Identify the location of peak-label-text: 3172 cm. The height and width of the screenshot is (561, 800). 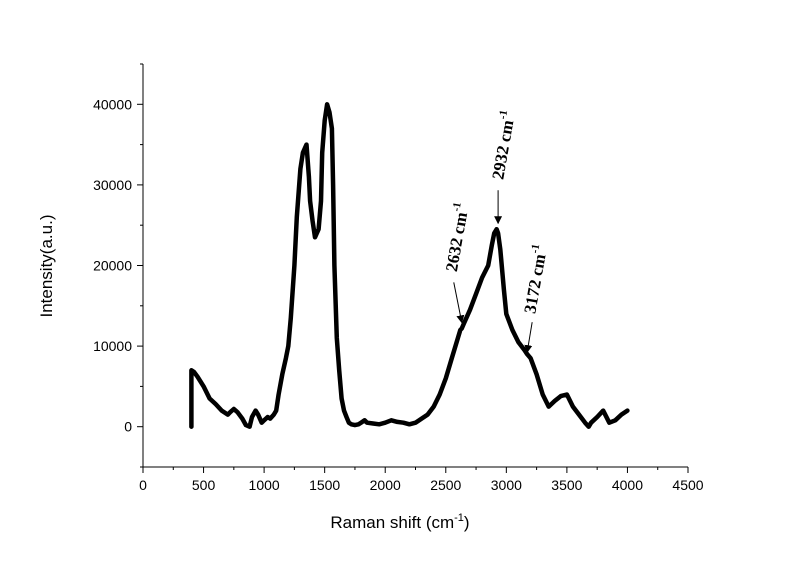
(534, 284).